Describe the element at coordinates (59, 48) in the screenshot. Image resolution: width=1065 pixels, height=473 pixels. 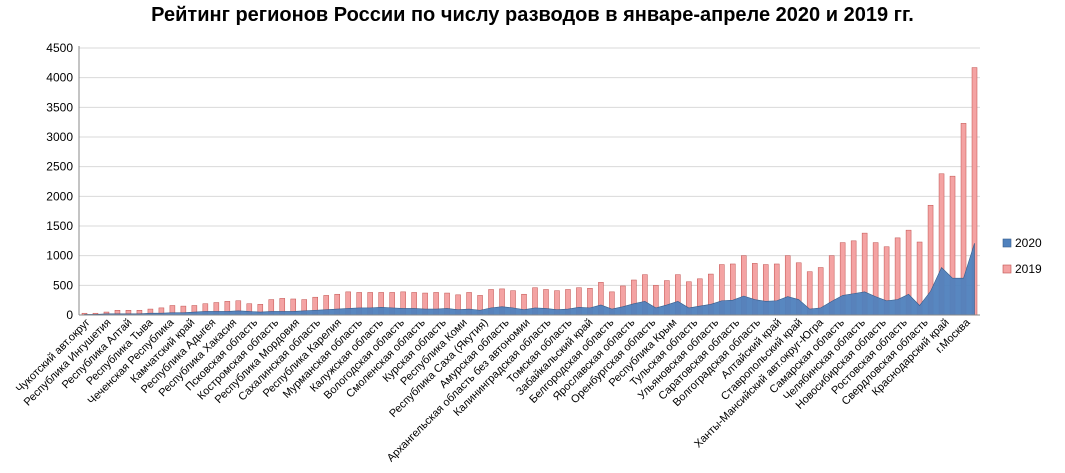
I see `y-tick-label: 4500` at that location.